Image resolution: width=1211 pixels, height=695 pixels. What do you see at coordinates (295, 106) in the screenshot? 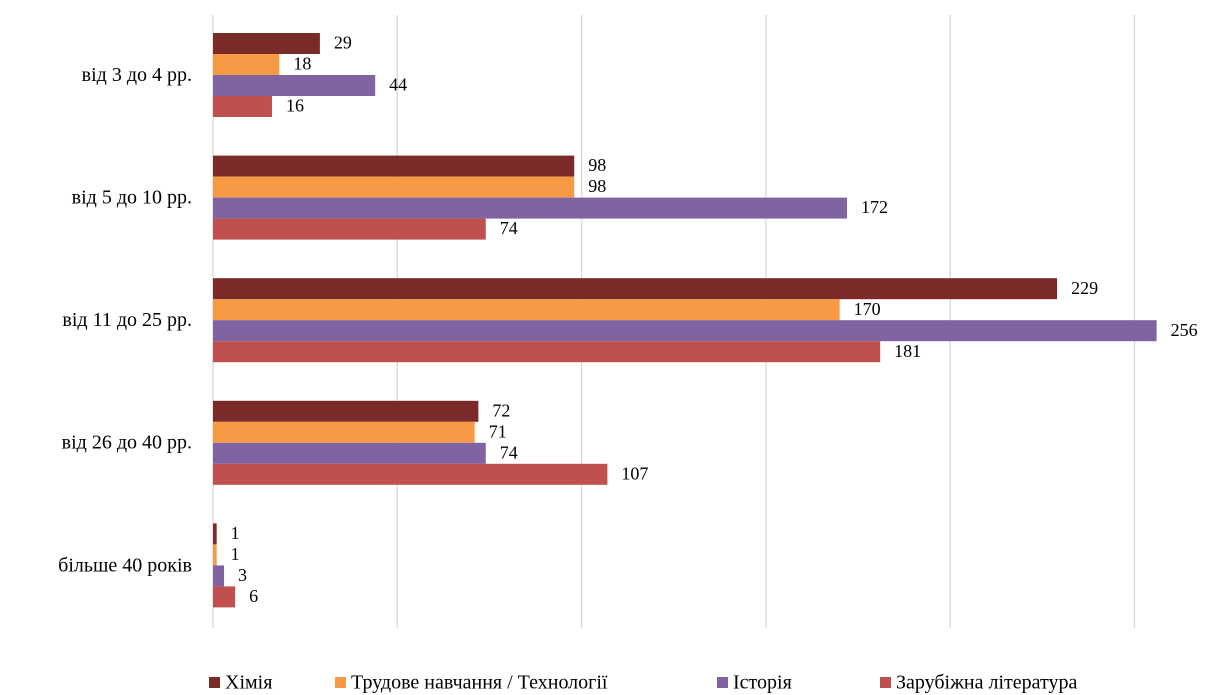
I see `data-label: 16` at bounding box center [295, 106].